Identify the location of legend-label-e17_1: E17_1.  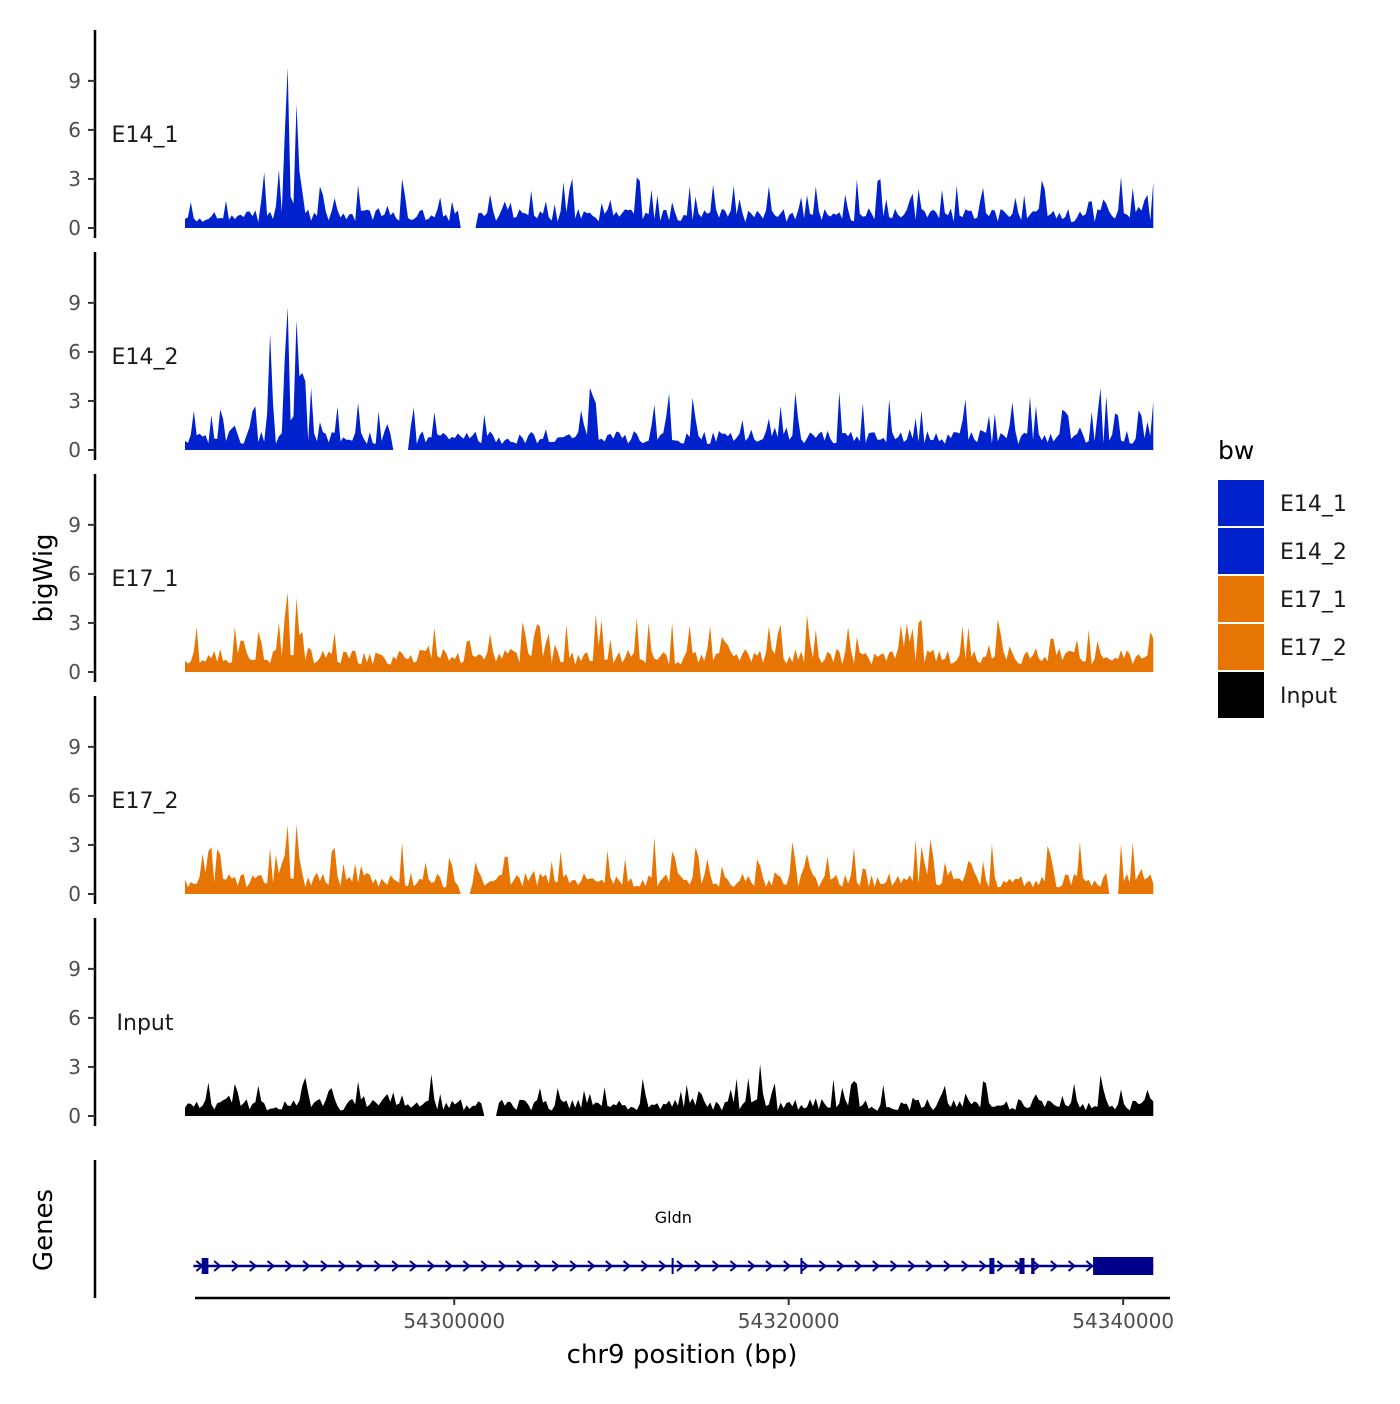
(1313, 600).